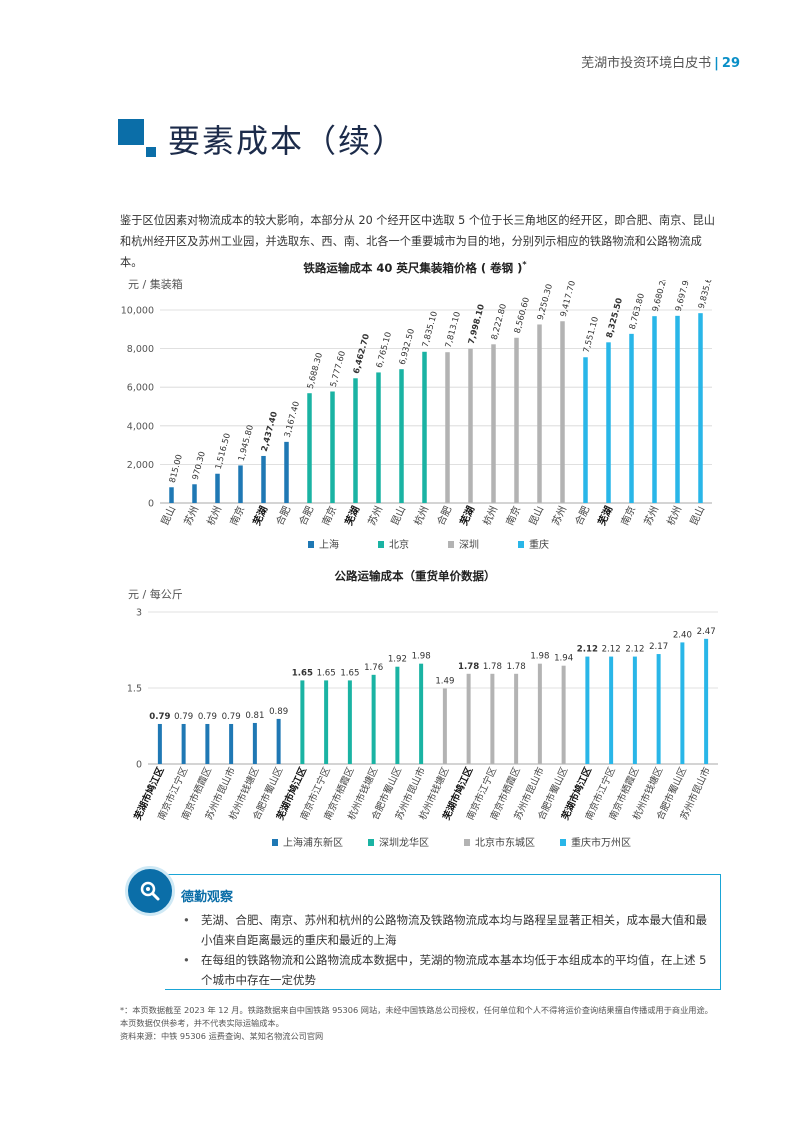  Describe the element at coordinates (137, 311) in the screenshot. I see `y-tick-label: 10,000` at that location.